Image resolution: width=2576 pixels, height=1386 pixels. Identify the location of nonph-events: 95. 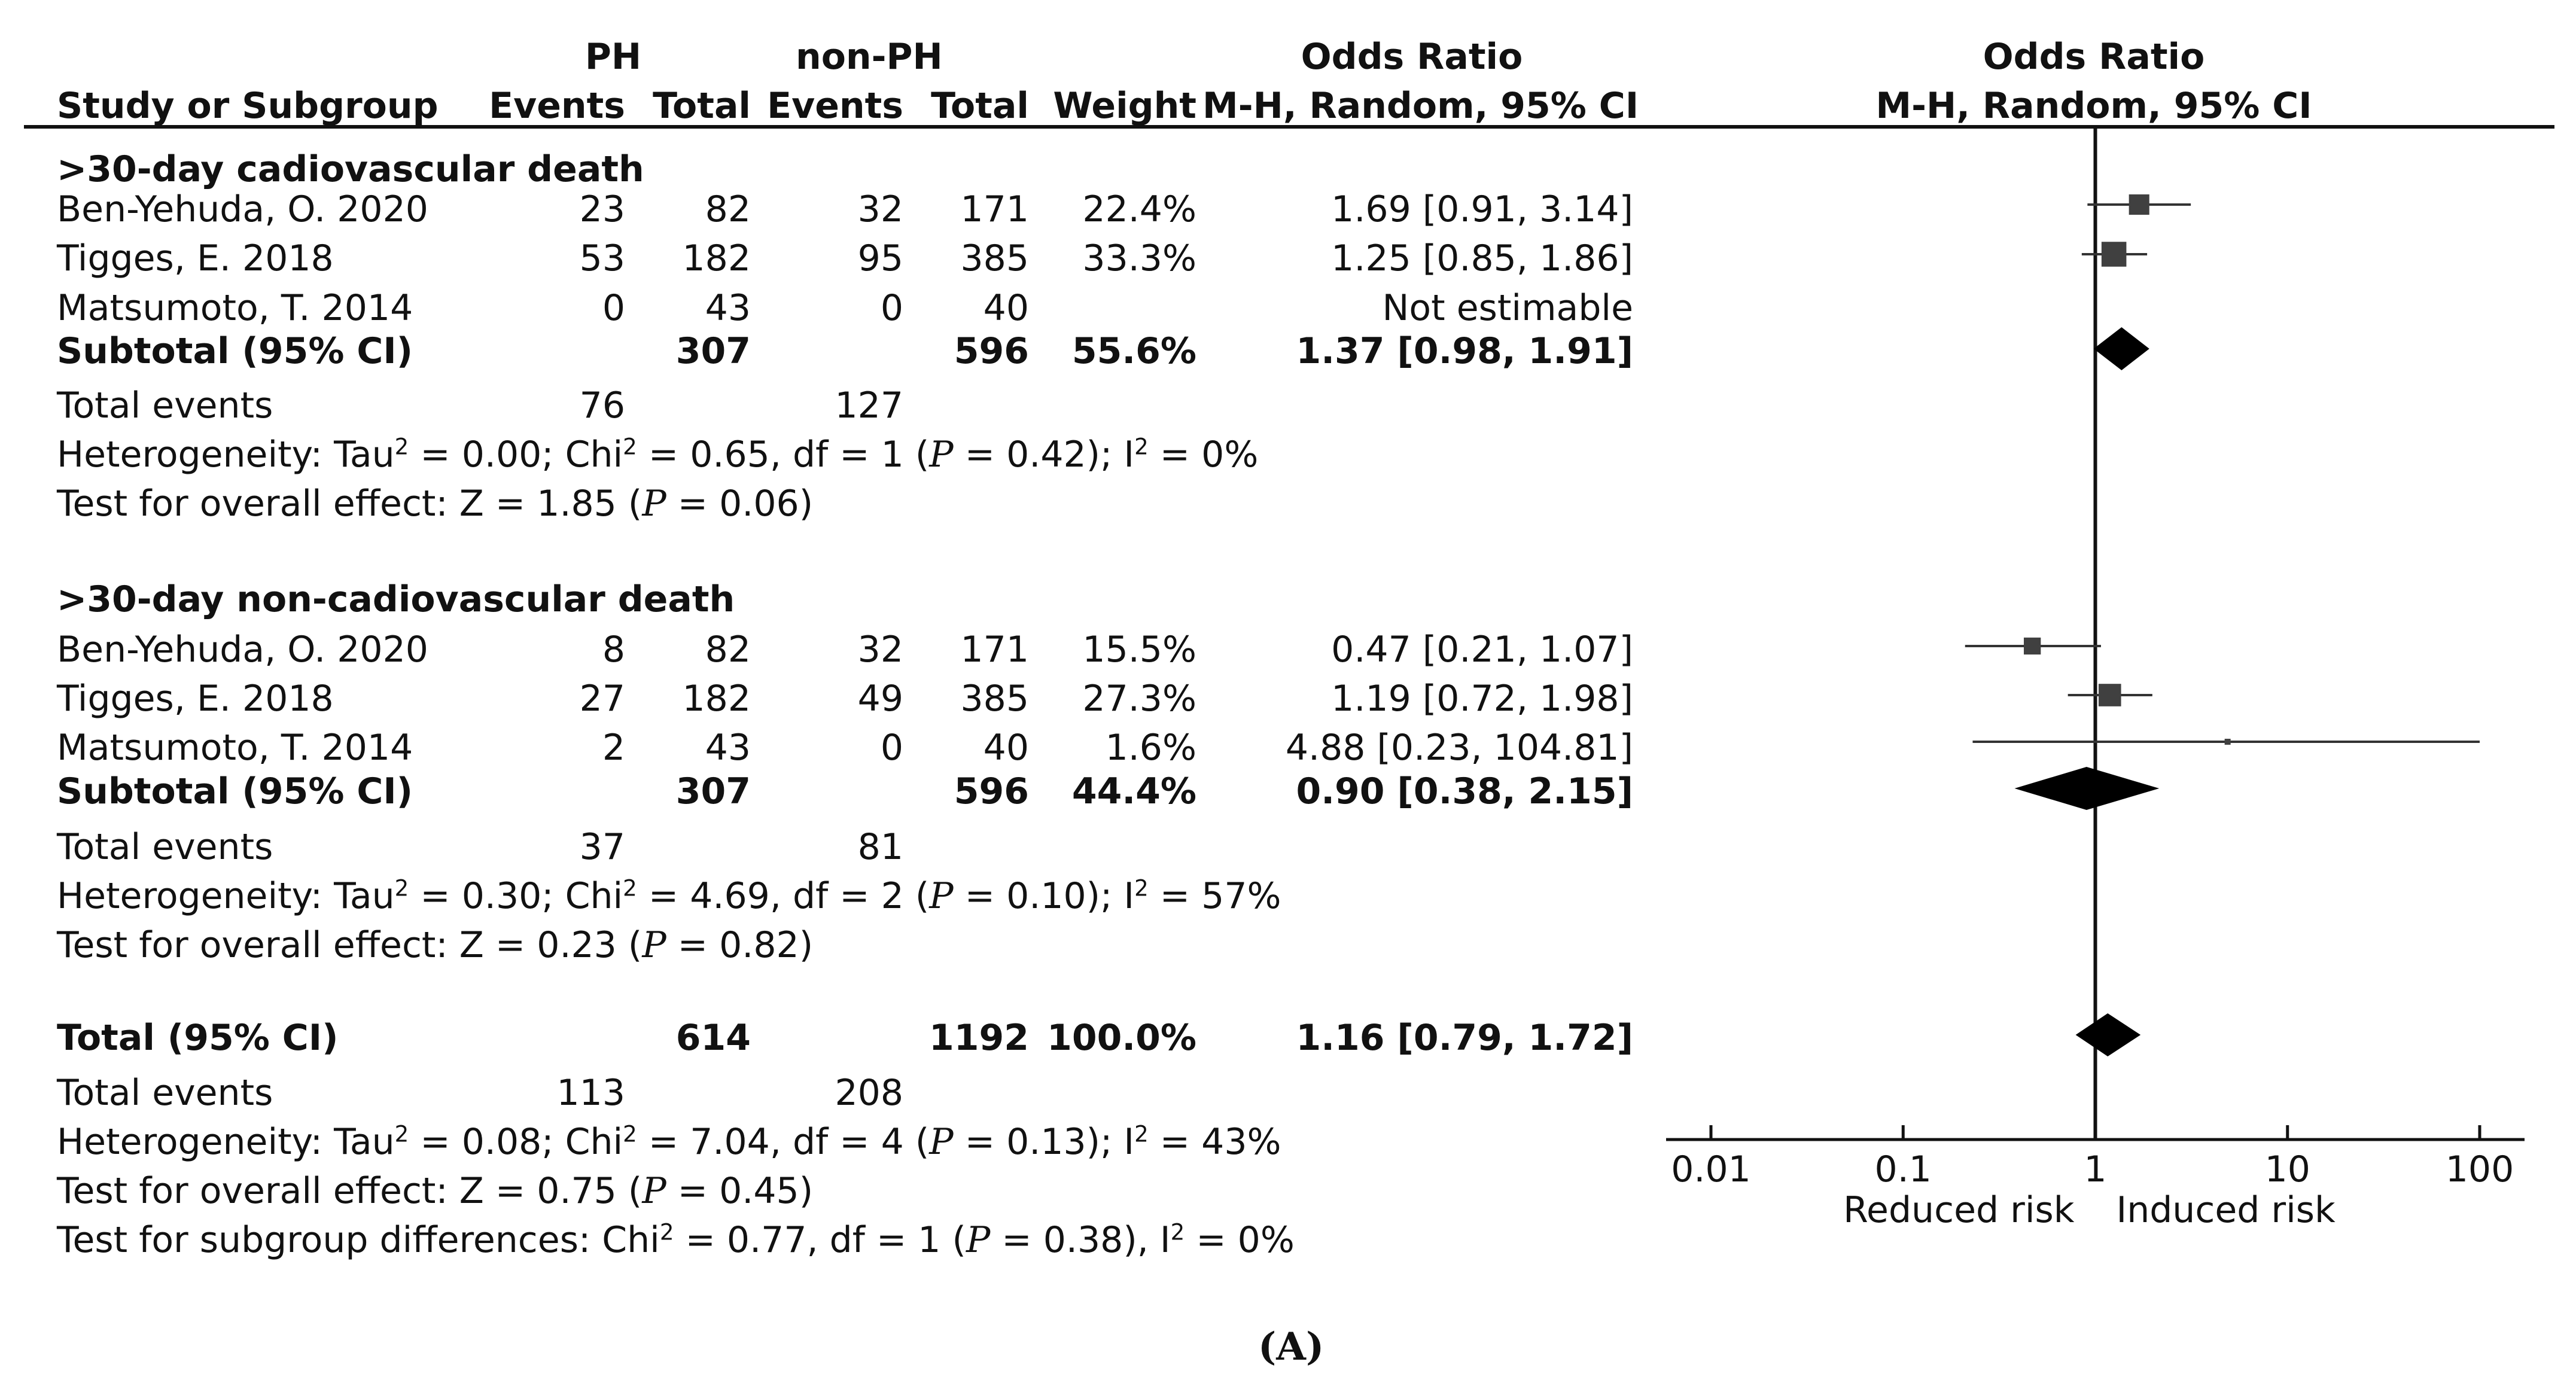
(880, 258).